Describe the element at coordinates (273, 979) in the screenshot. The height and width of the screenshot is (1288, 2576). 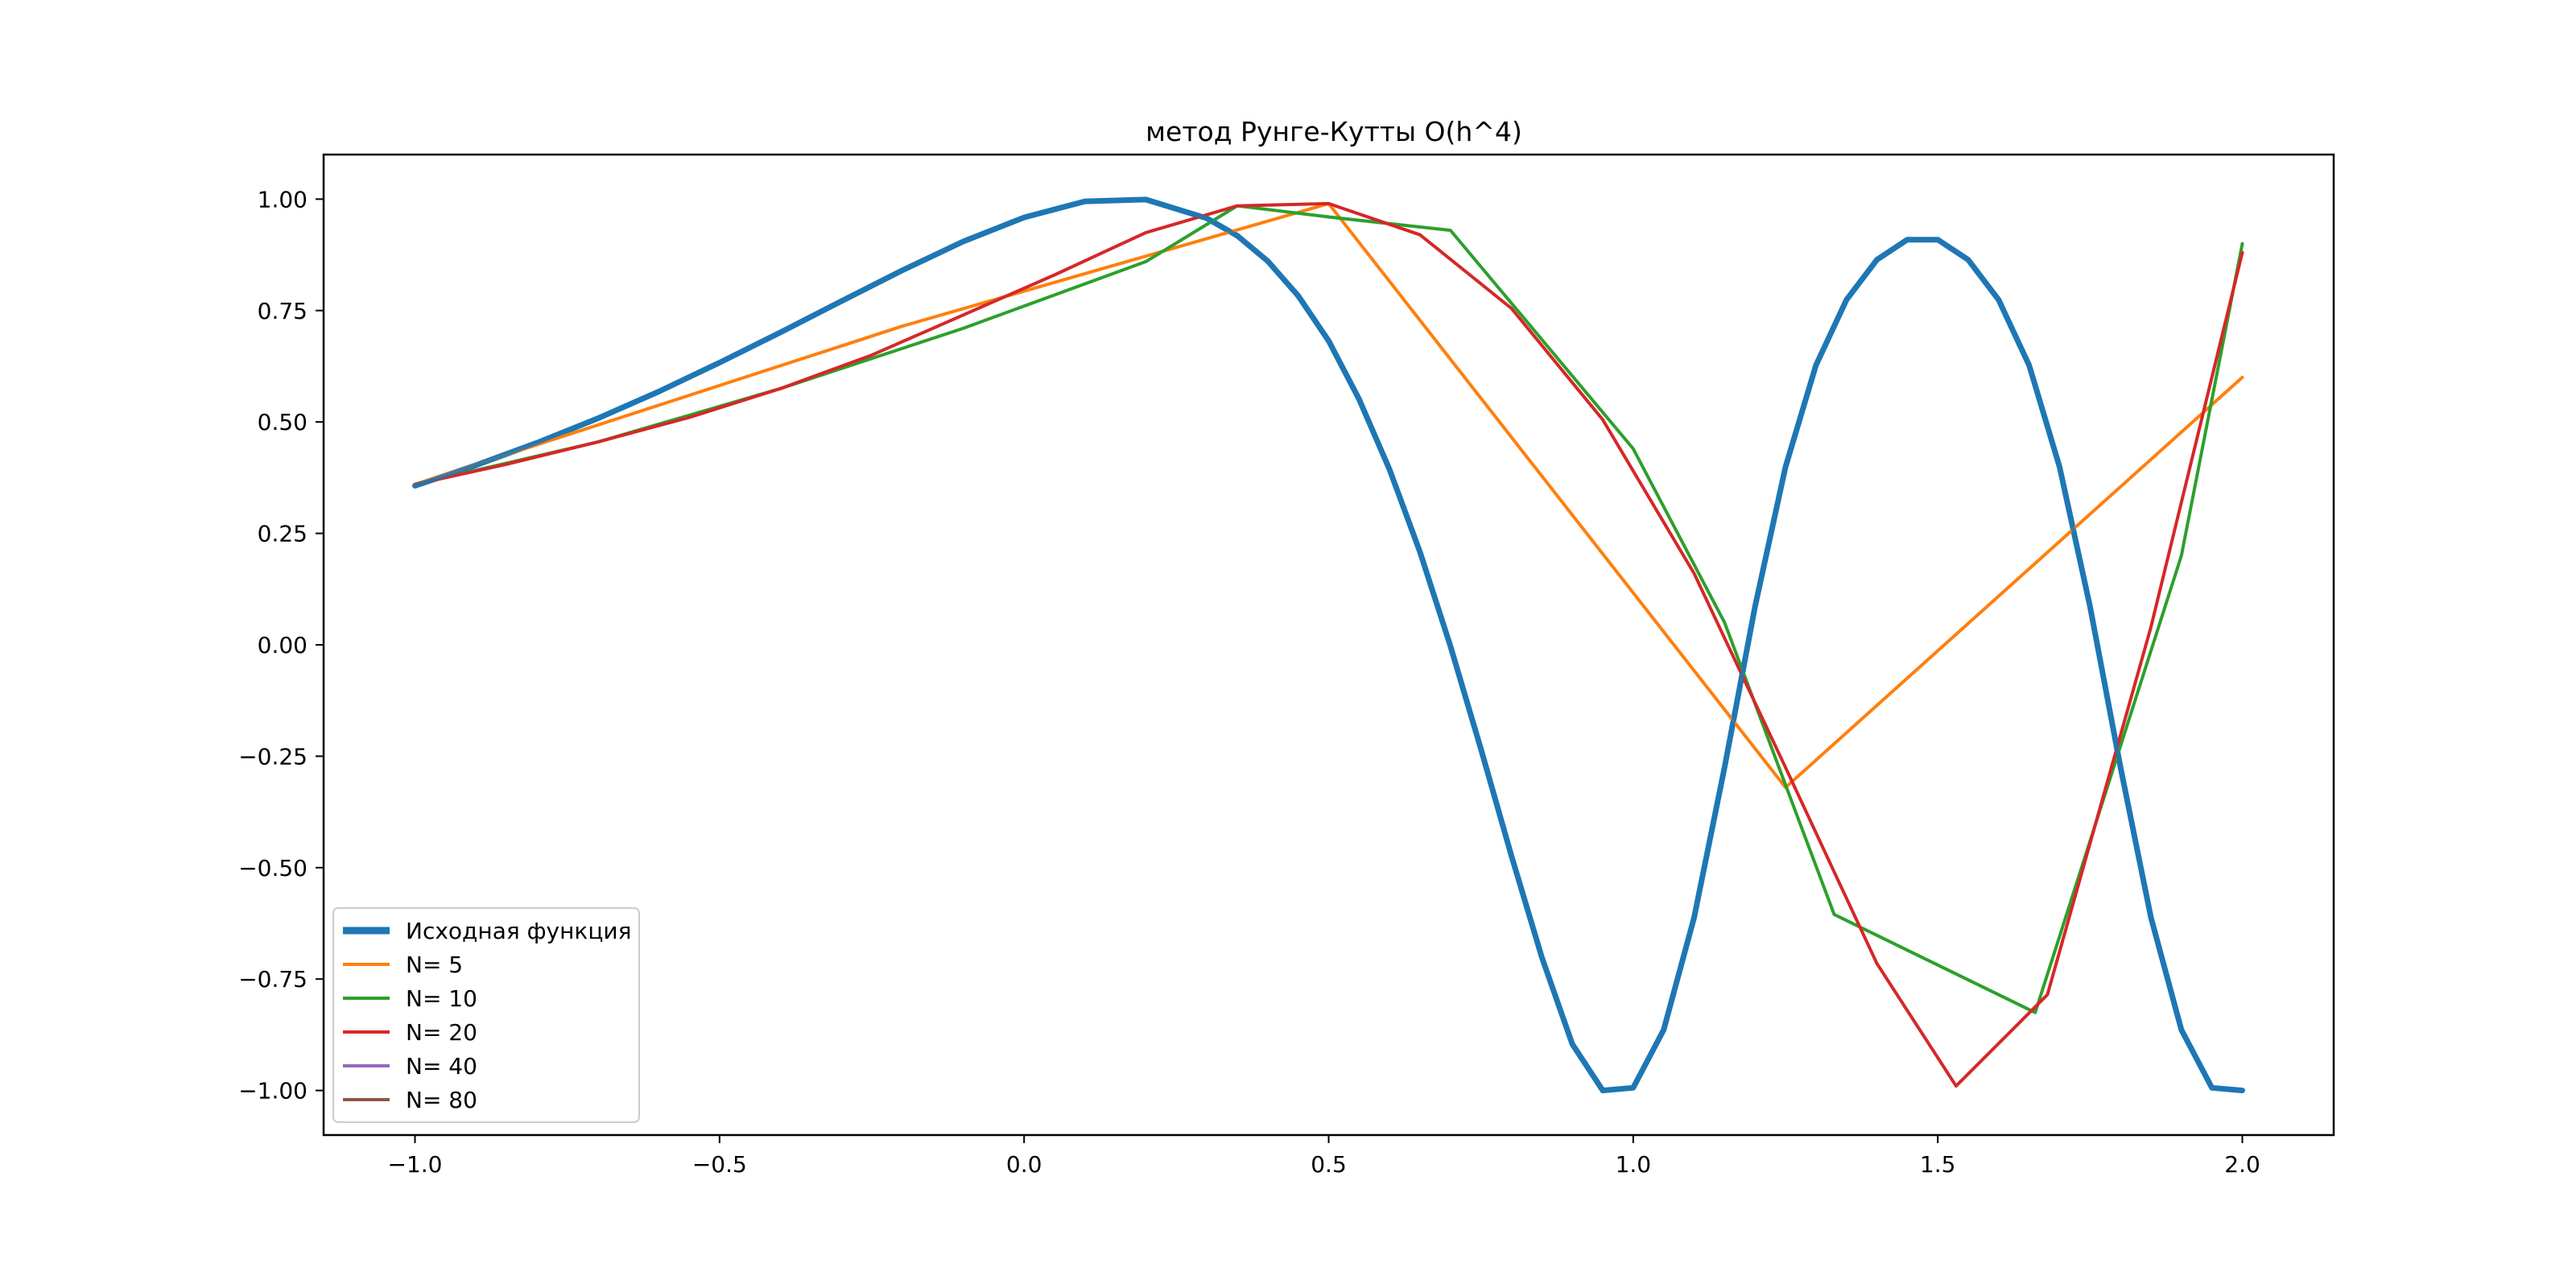
I see `y-tick-label: −0.75` at that location.